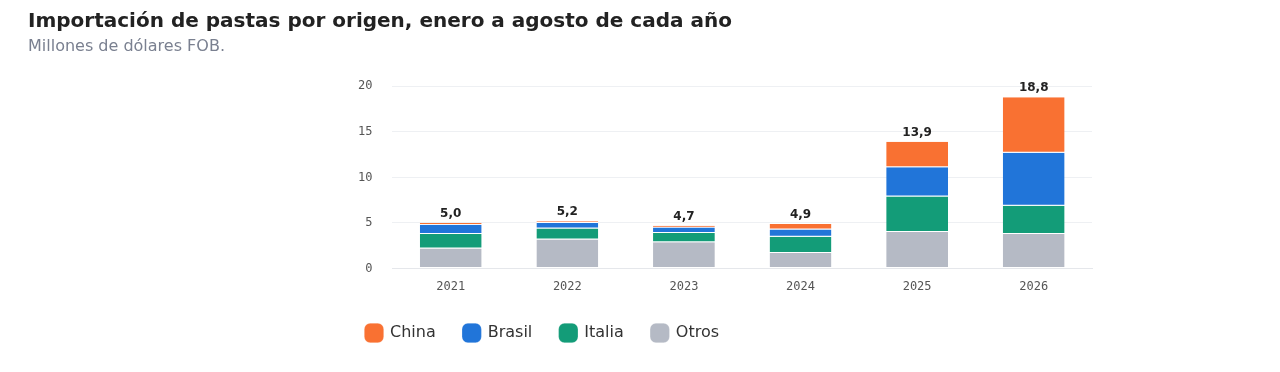 This screenshot has height=372, width=1280. What do you see at coordinates (365, 130) in the screenshot?
I see `y-tick-label: 15` at bounding box center [365, 130].